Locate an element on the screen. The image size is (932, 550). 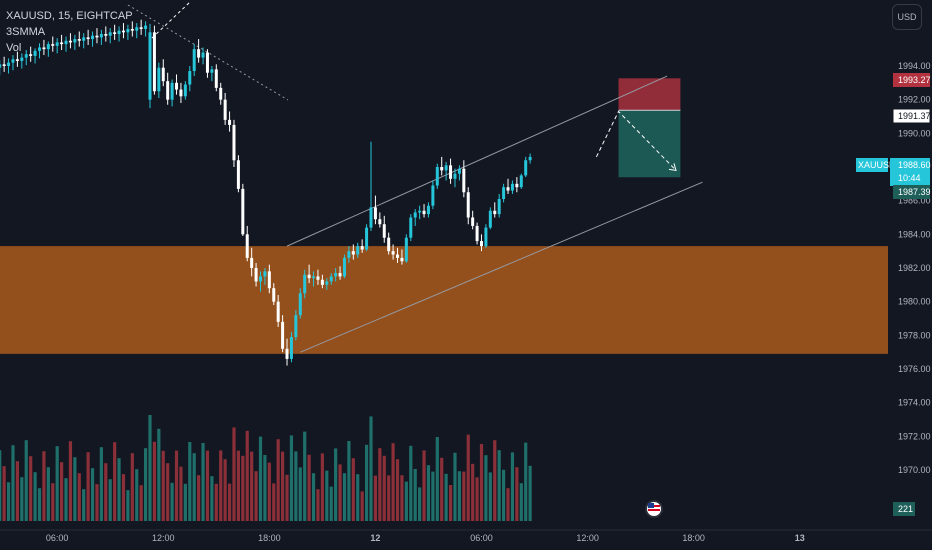
volume-tag is located at coordinates (904, 509).